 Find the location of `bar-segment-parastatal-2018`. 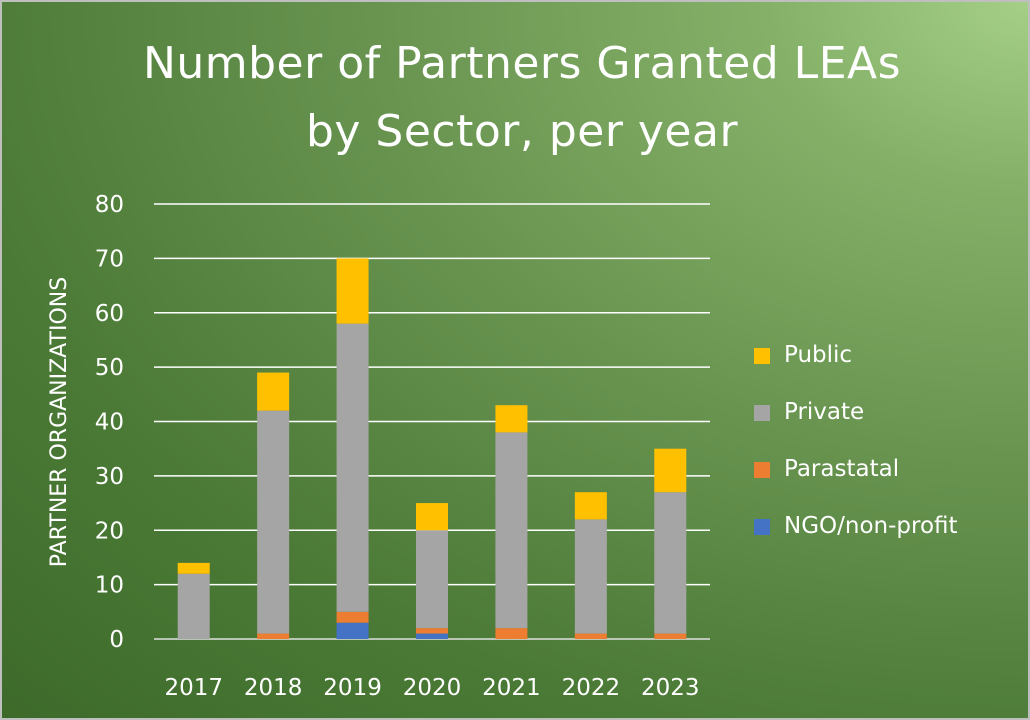

bar-segment-parastatal-2018 is located at coordinates (273, 636).